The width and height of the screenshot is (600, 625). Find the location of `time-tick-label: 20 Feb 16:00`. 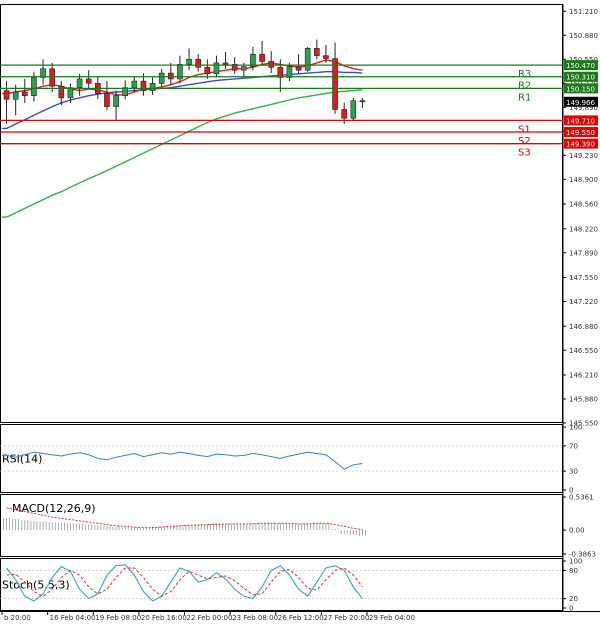

time-tick-label: 20 Feb 16:00 is located at coordinates (164, 618).